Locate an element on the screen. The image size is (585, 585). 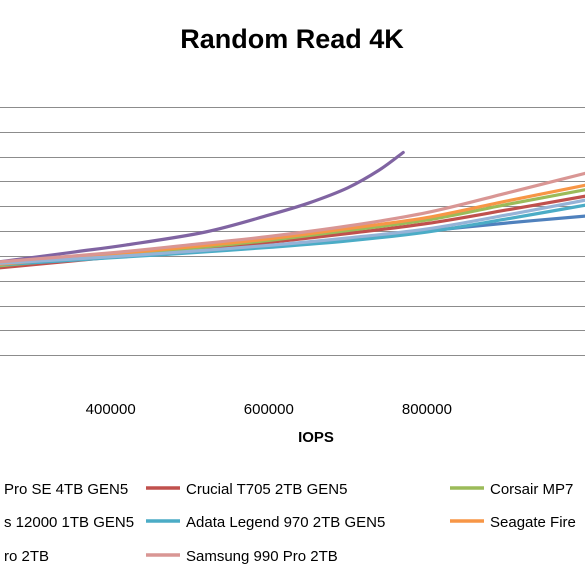
legend-label-0-2: Corsair MP7 is located at coordinates (531, 489).